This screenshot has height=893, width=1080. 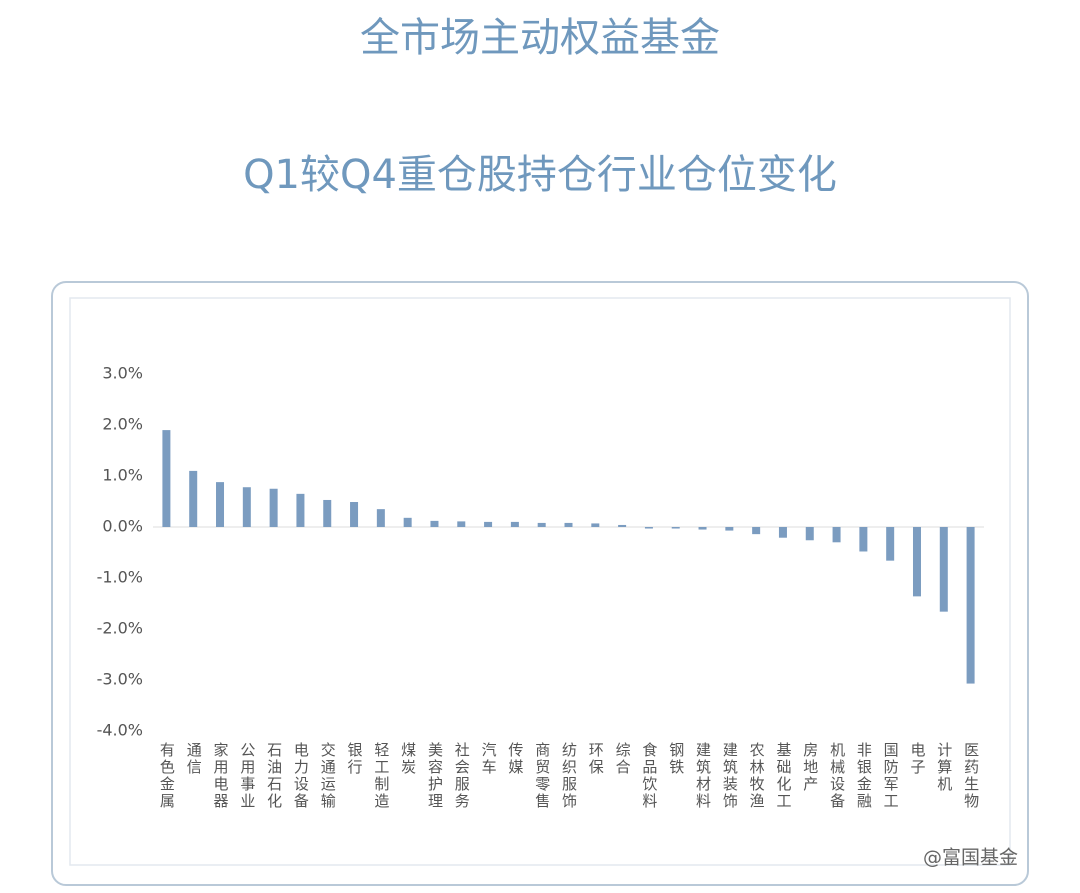 What do you see at coordinates (540, 175) in the screenshot?
I see `chart-subtitle: Q1较Q4重仓股持仓行业仓位变化` at bounding box center [540, 175].